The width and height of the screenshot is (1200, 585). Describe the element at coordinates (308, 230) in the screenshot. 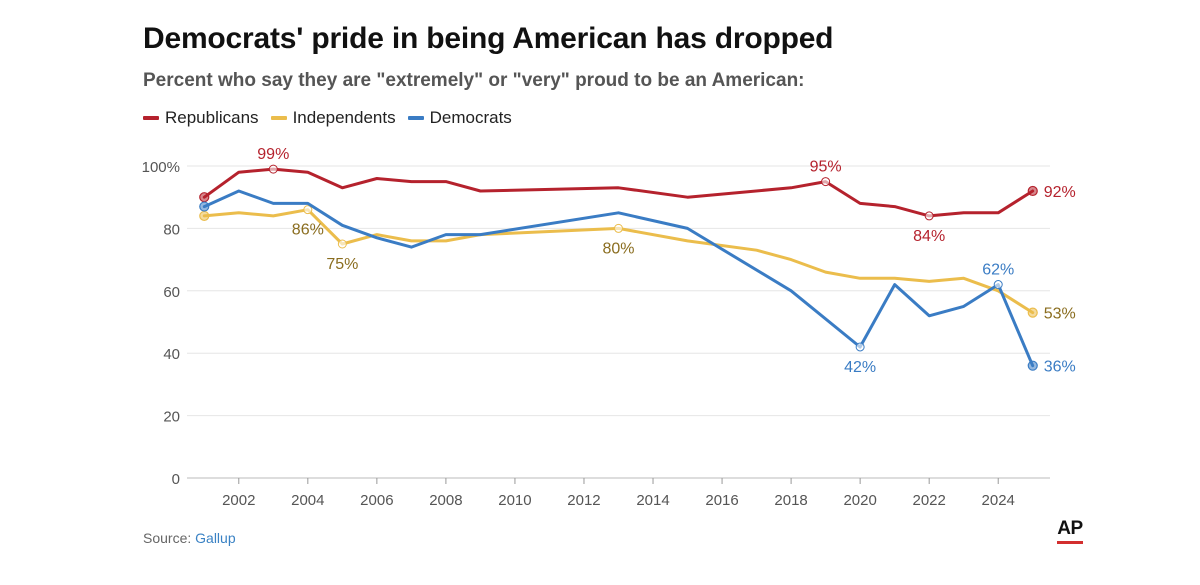

I see `data-label-independents: 86%` at that location.